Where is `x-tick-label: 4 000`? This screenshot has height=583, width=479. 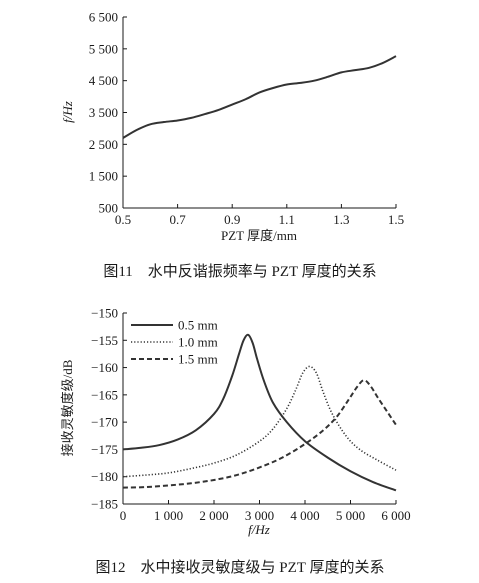 x-tick-label: 4 000 is located at coordinates (304, 515).